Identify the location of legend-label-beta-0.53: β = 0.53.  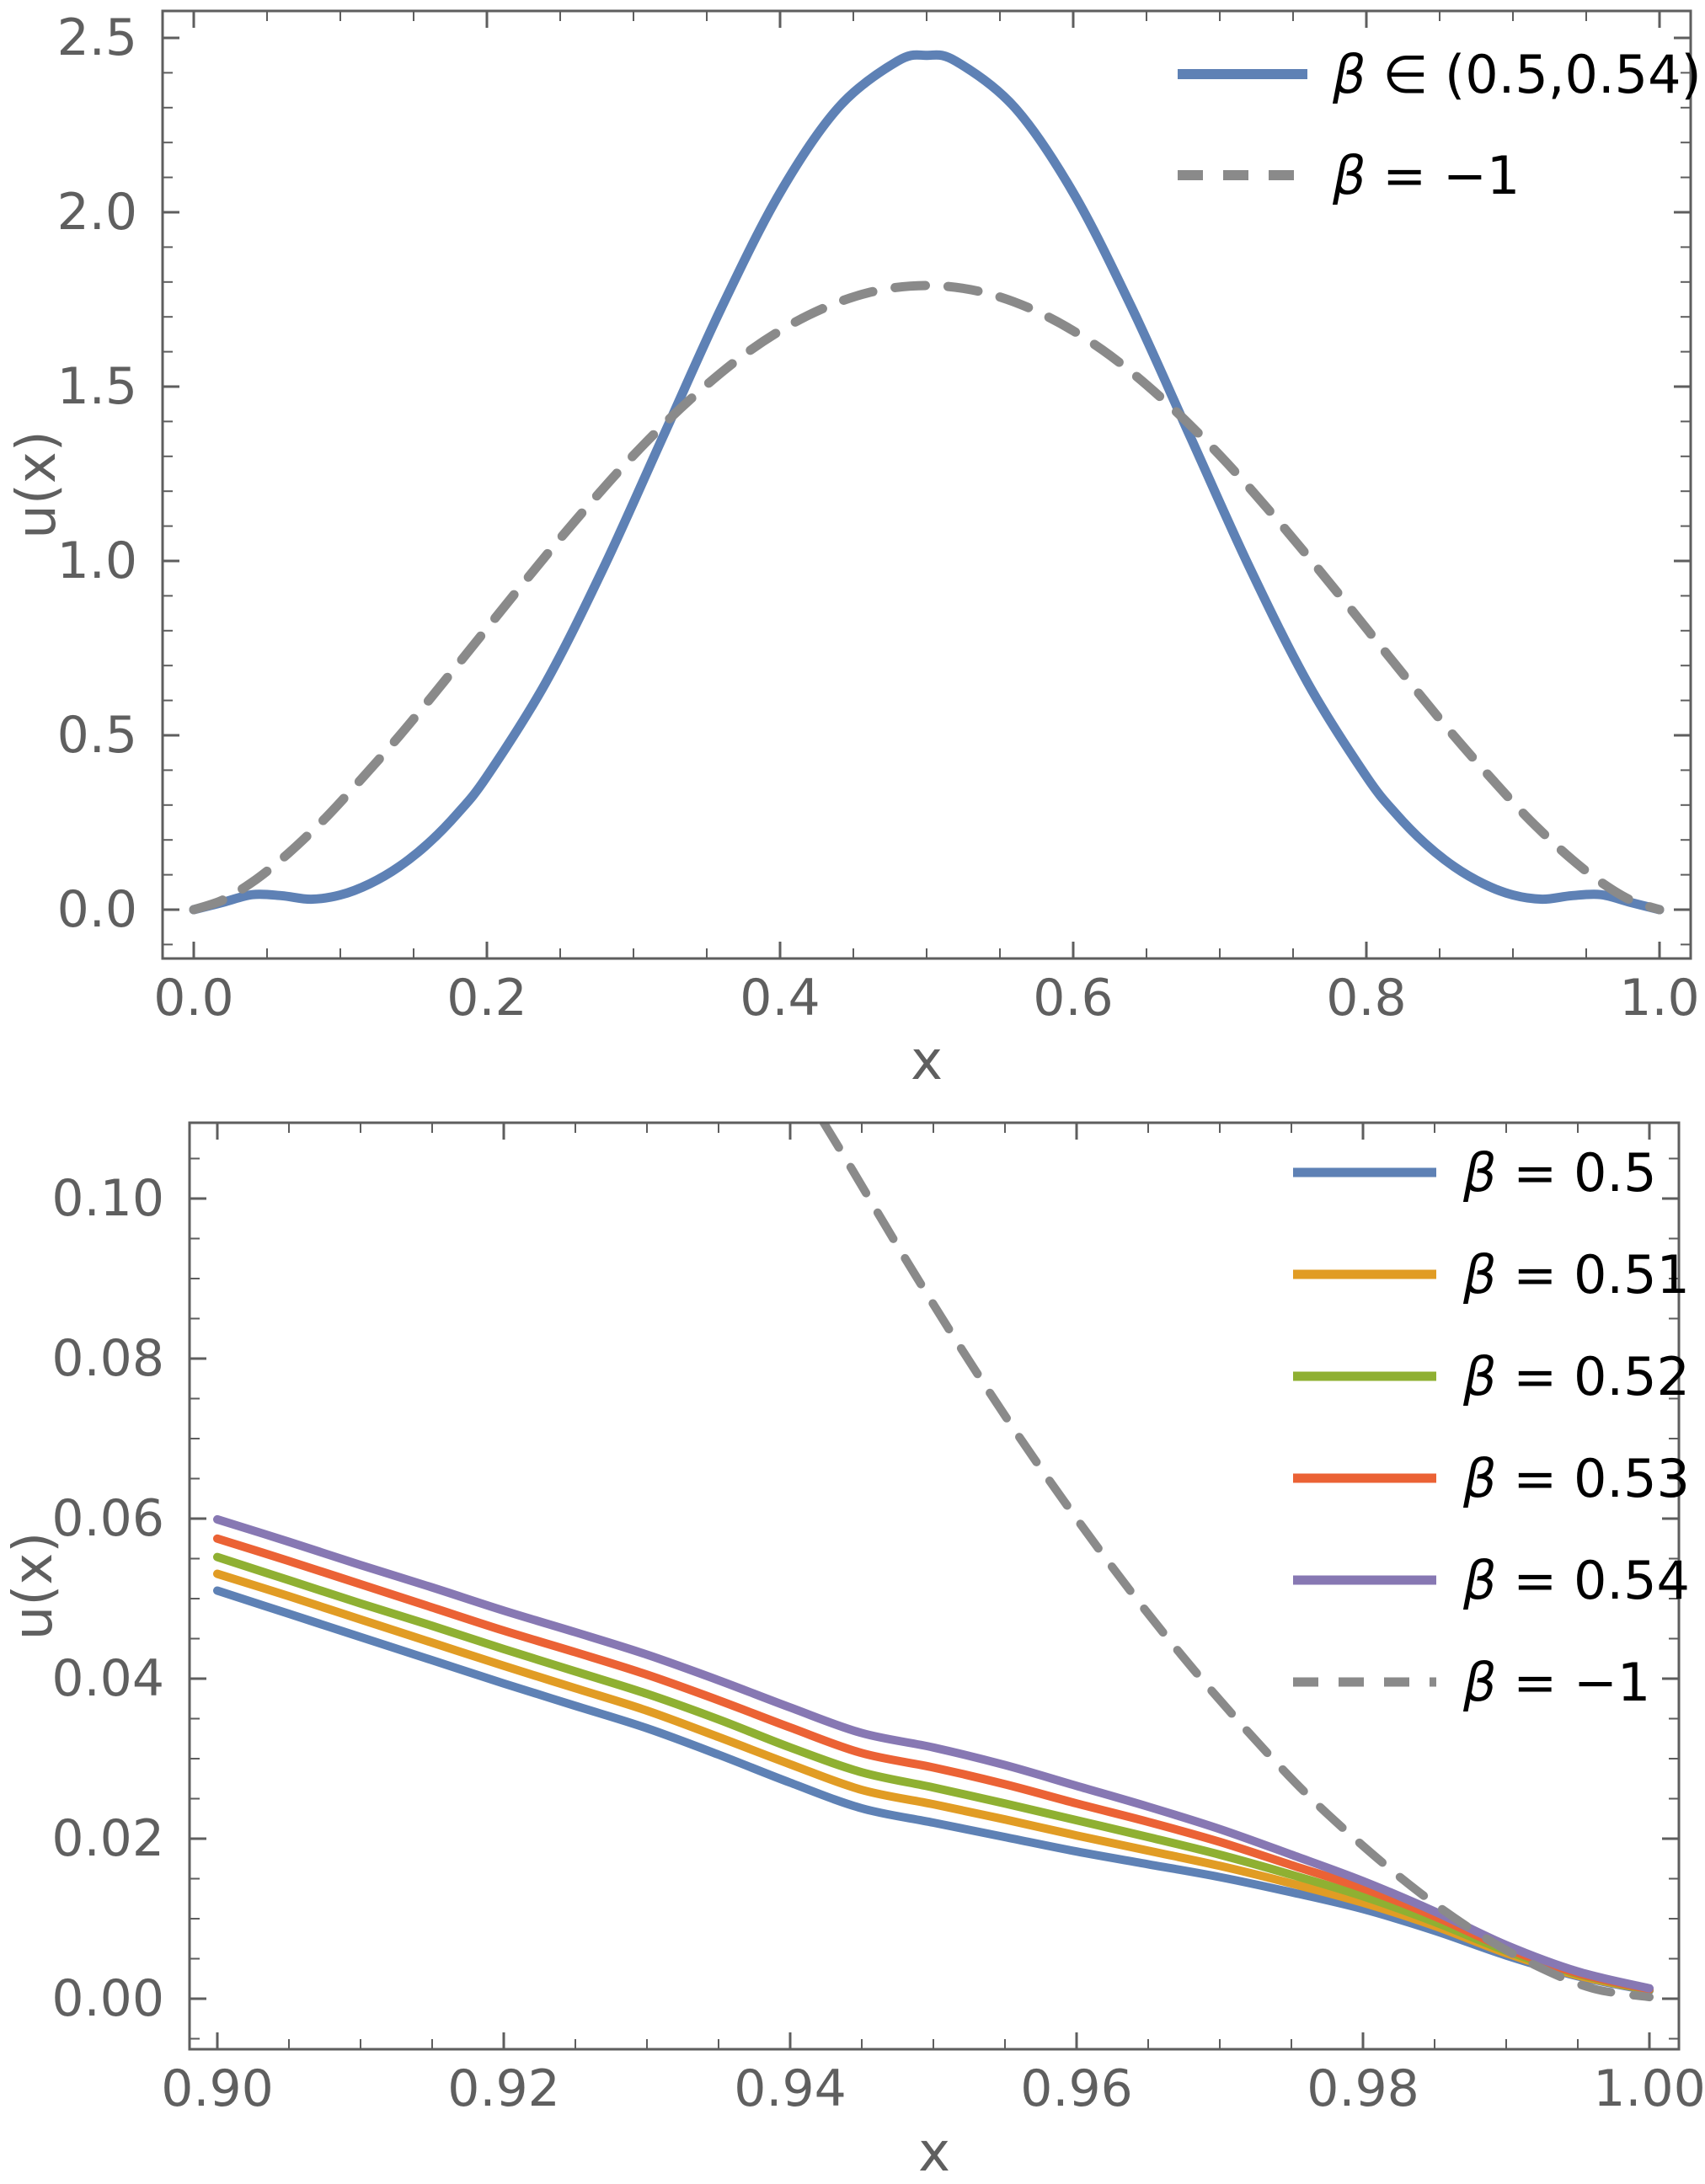
(1576, 1478).